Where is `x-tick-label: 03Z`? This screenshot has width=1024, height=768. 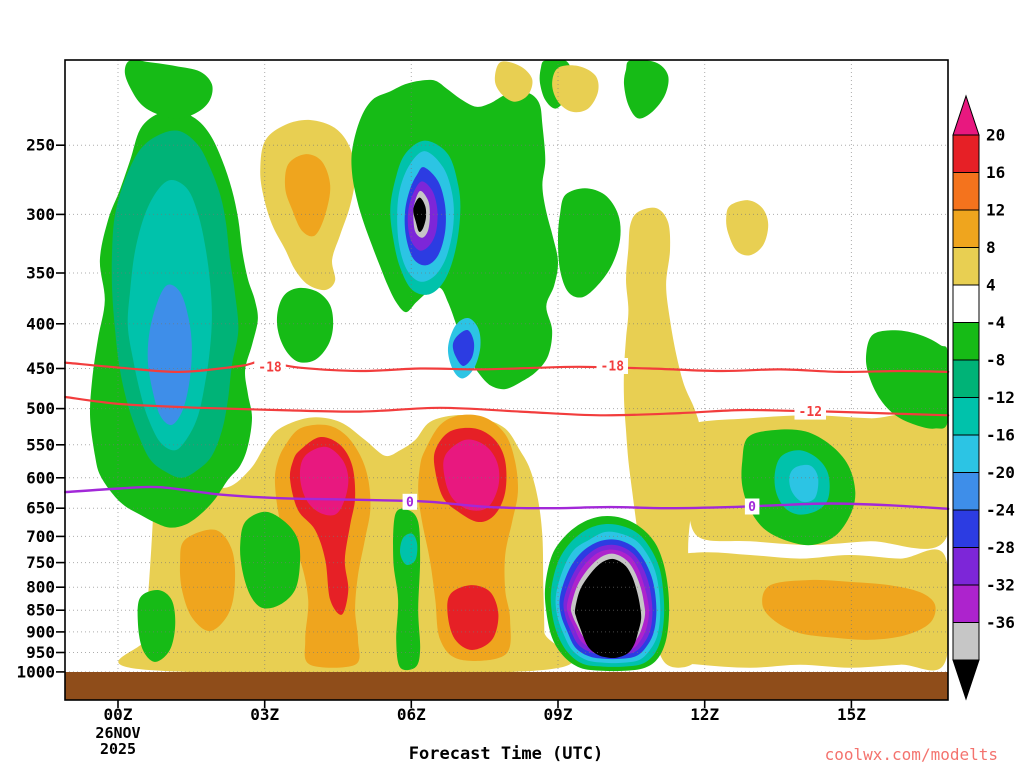
x-tick-label: 03Z is located at coordinates (264, 714).